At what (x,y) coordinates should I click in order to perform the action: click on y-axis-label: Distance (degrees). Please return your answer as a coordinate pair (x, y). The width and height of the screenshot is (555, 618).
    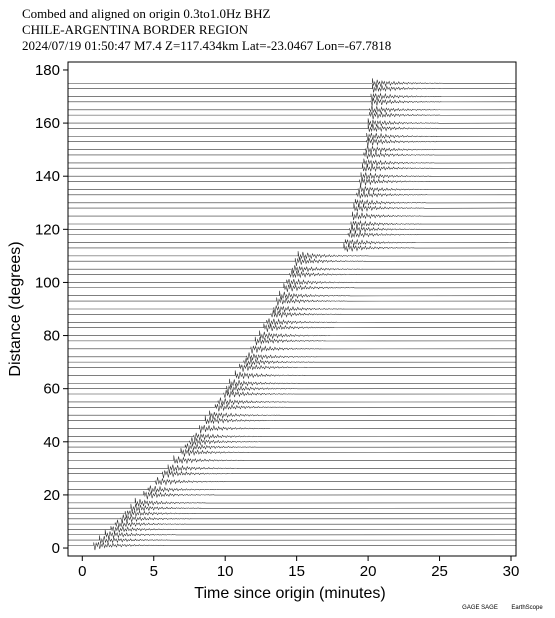
    Looking at the image, I should click on (15, 308).